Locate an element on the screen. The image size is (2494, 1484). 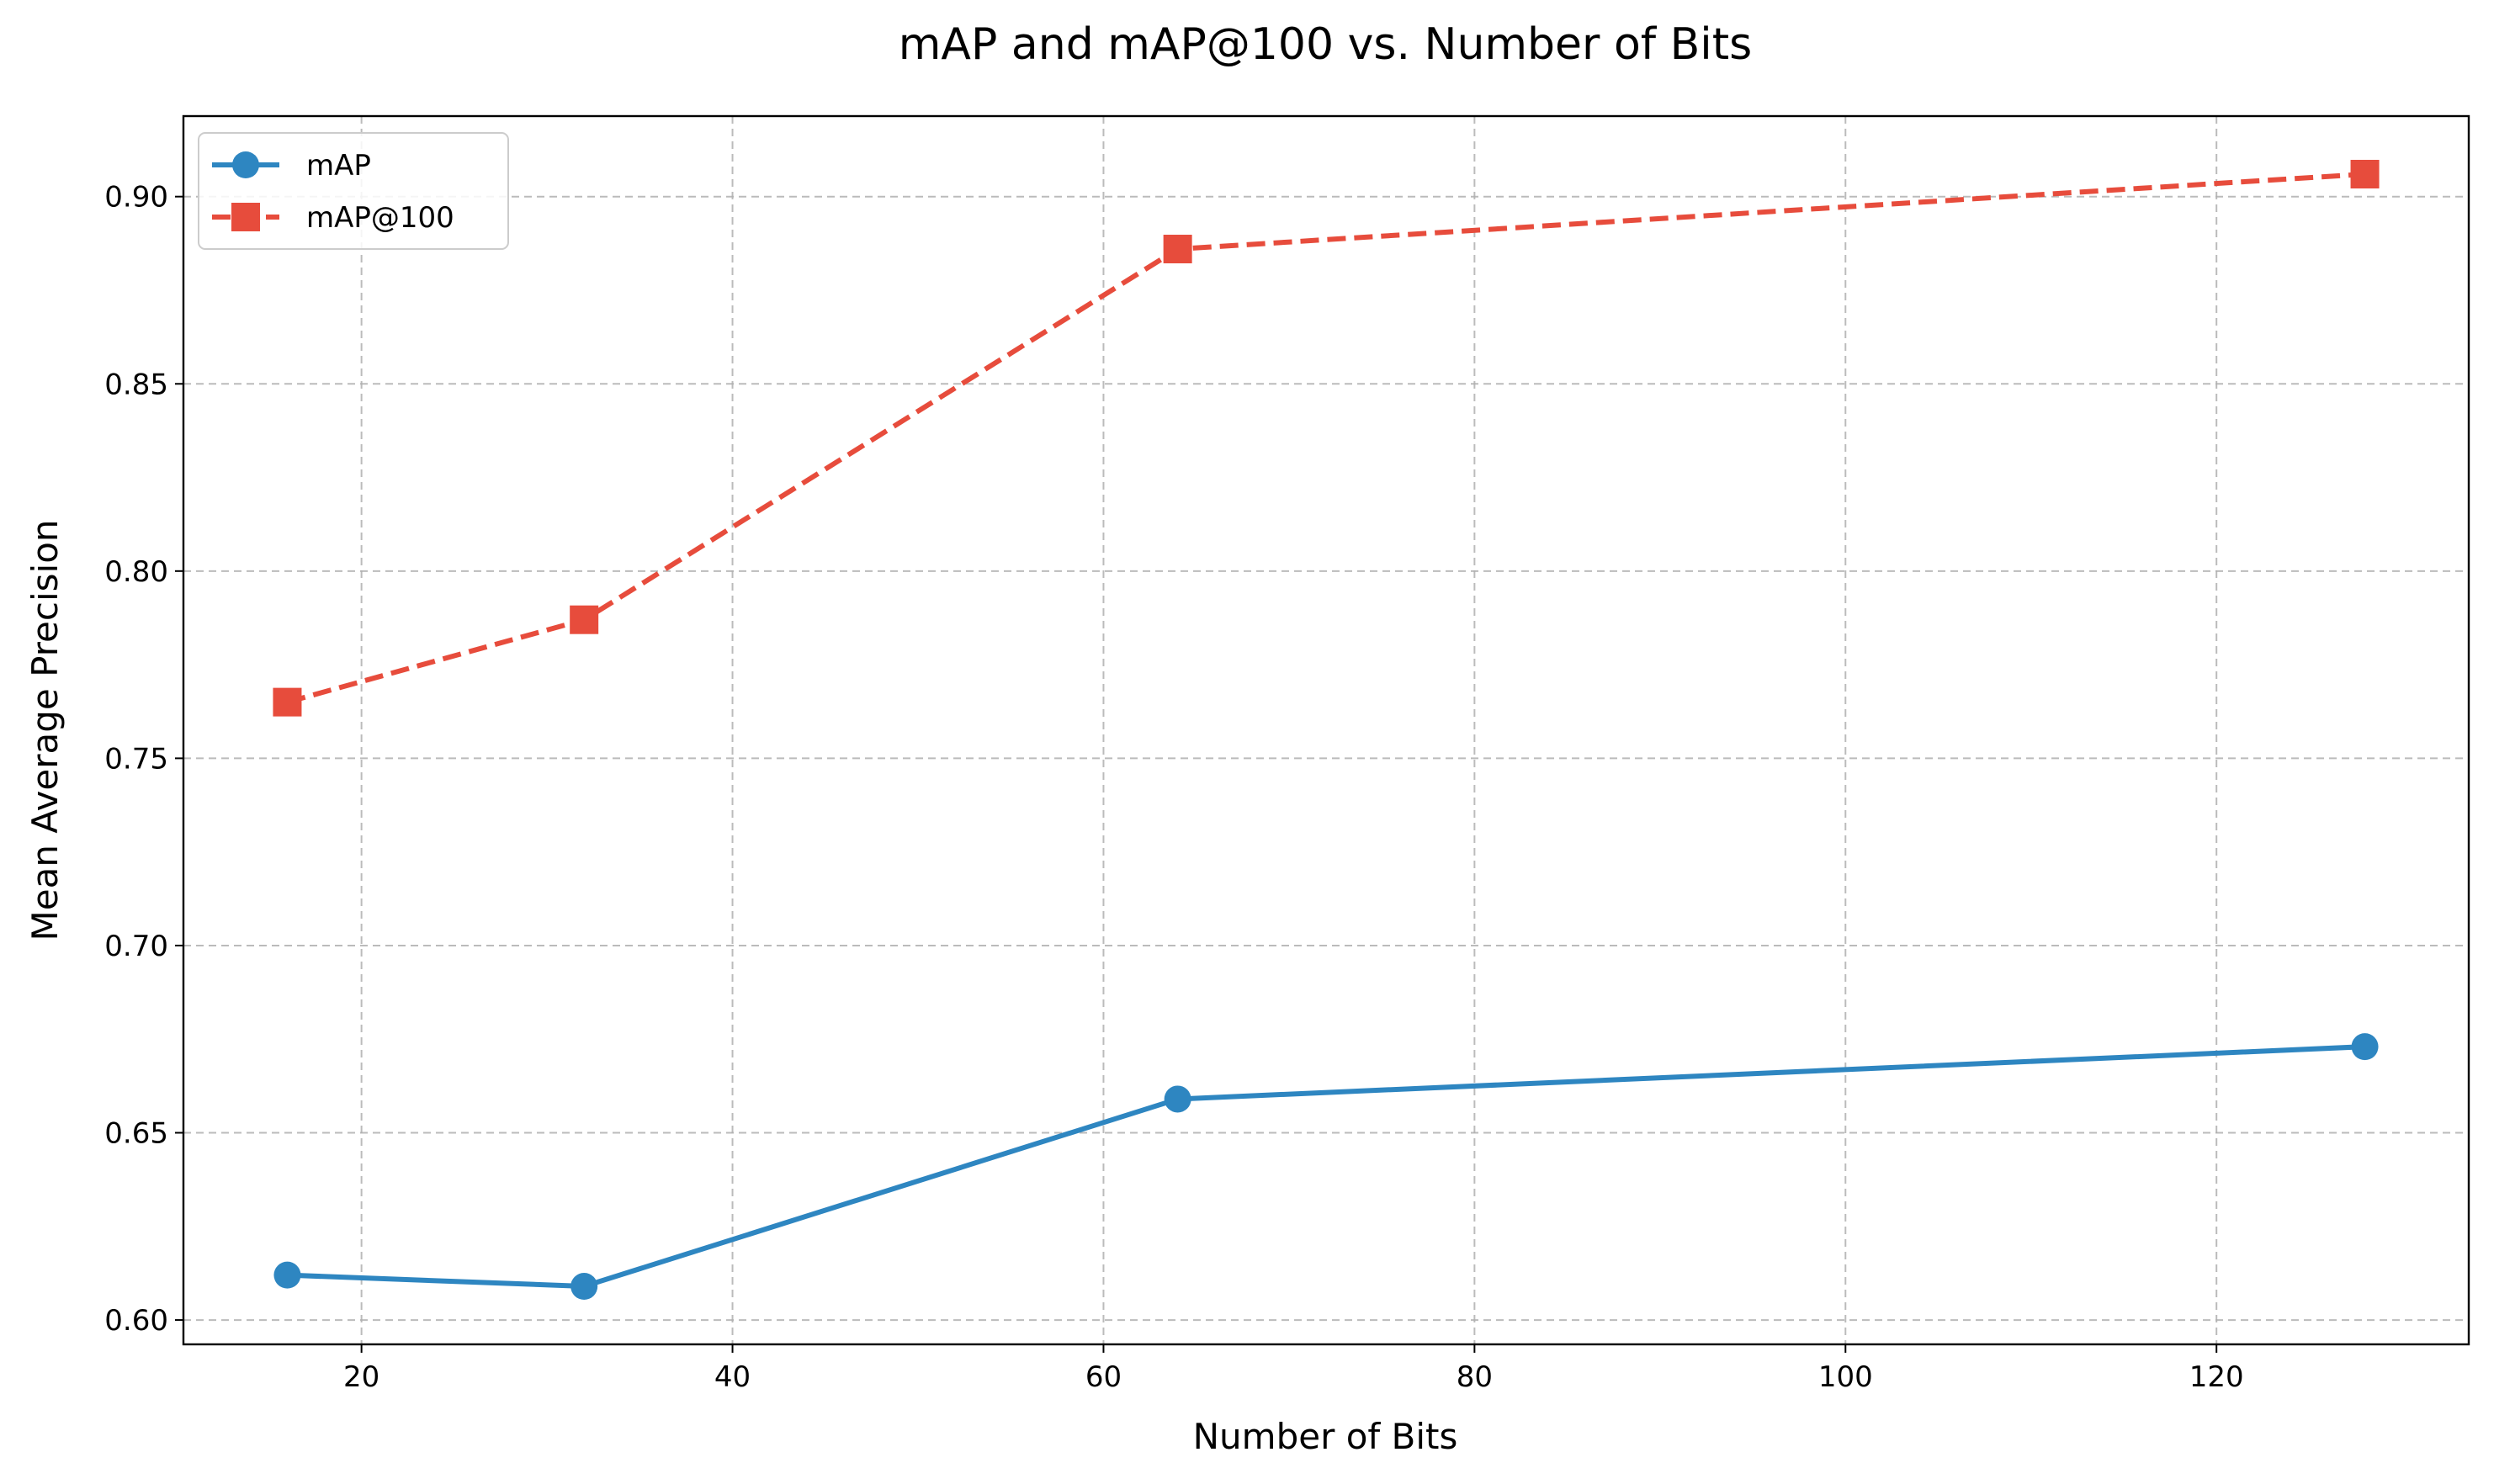
x-tick-label: 100 is located at coordinates (1845, 1377).